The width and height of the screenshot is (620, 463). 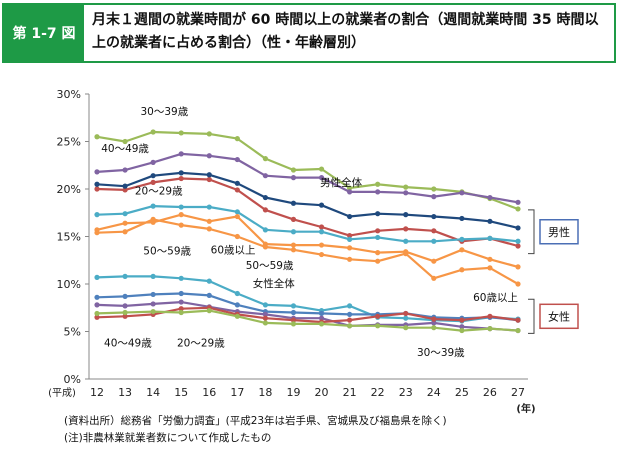 What do you see at coordinates (69, 284) in the screenshot?
I see `y-tick-label: 10%` at bounding box center [69, 284].